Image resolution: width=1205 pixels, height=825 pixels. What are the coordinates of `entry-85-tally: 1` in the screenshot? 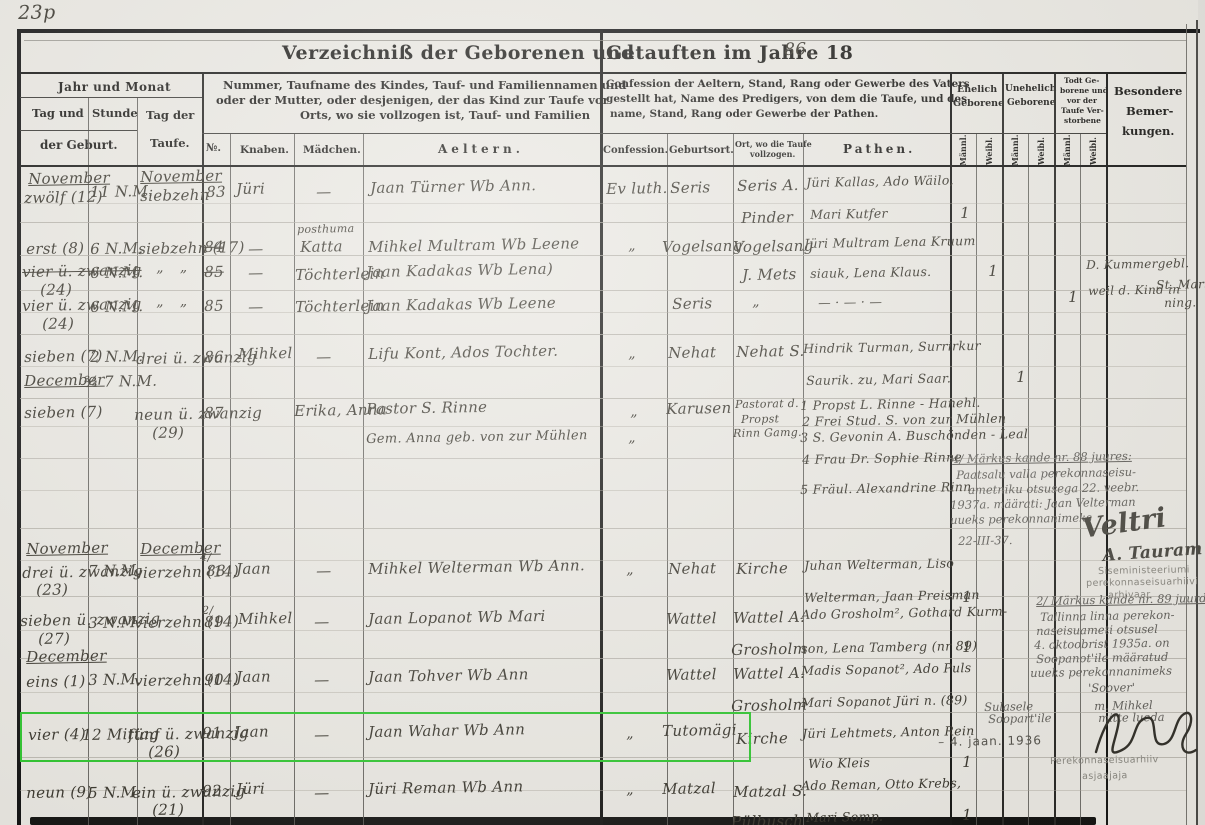 It's located at (1073, 296).